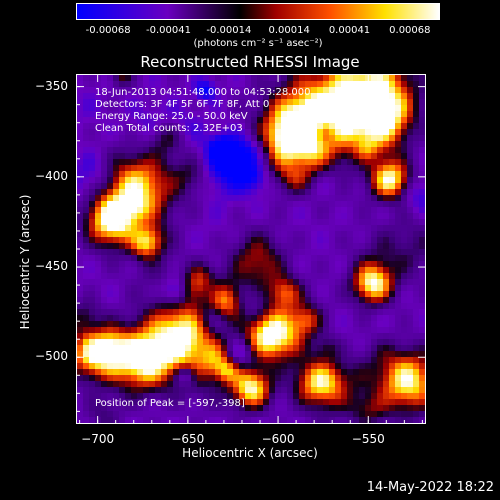 This screenshot has height=500, width=500. I want to click on colorbar-tick-label: -0.00014, so click(229, 30).